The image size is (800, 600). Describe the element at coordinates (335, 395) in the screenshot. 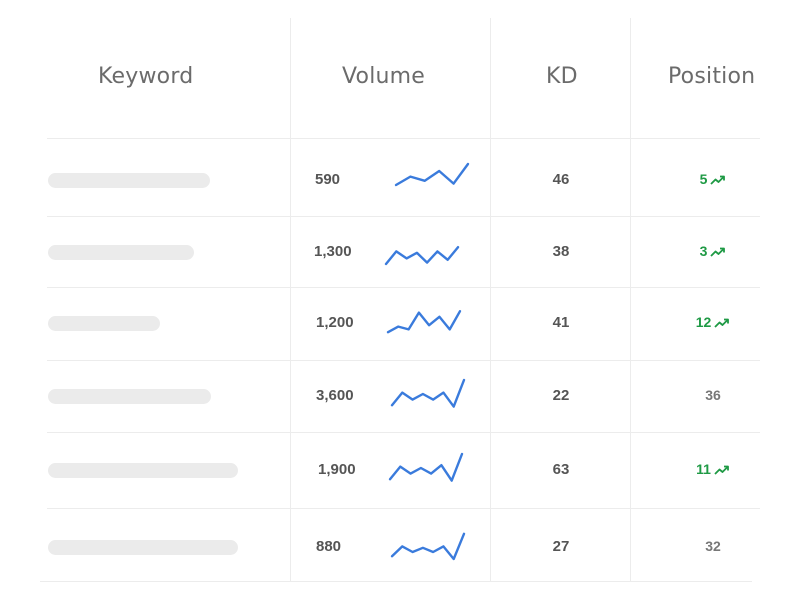

I see `volume-value: 3,600` at that location.